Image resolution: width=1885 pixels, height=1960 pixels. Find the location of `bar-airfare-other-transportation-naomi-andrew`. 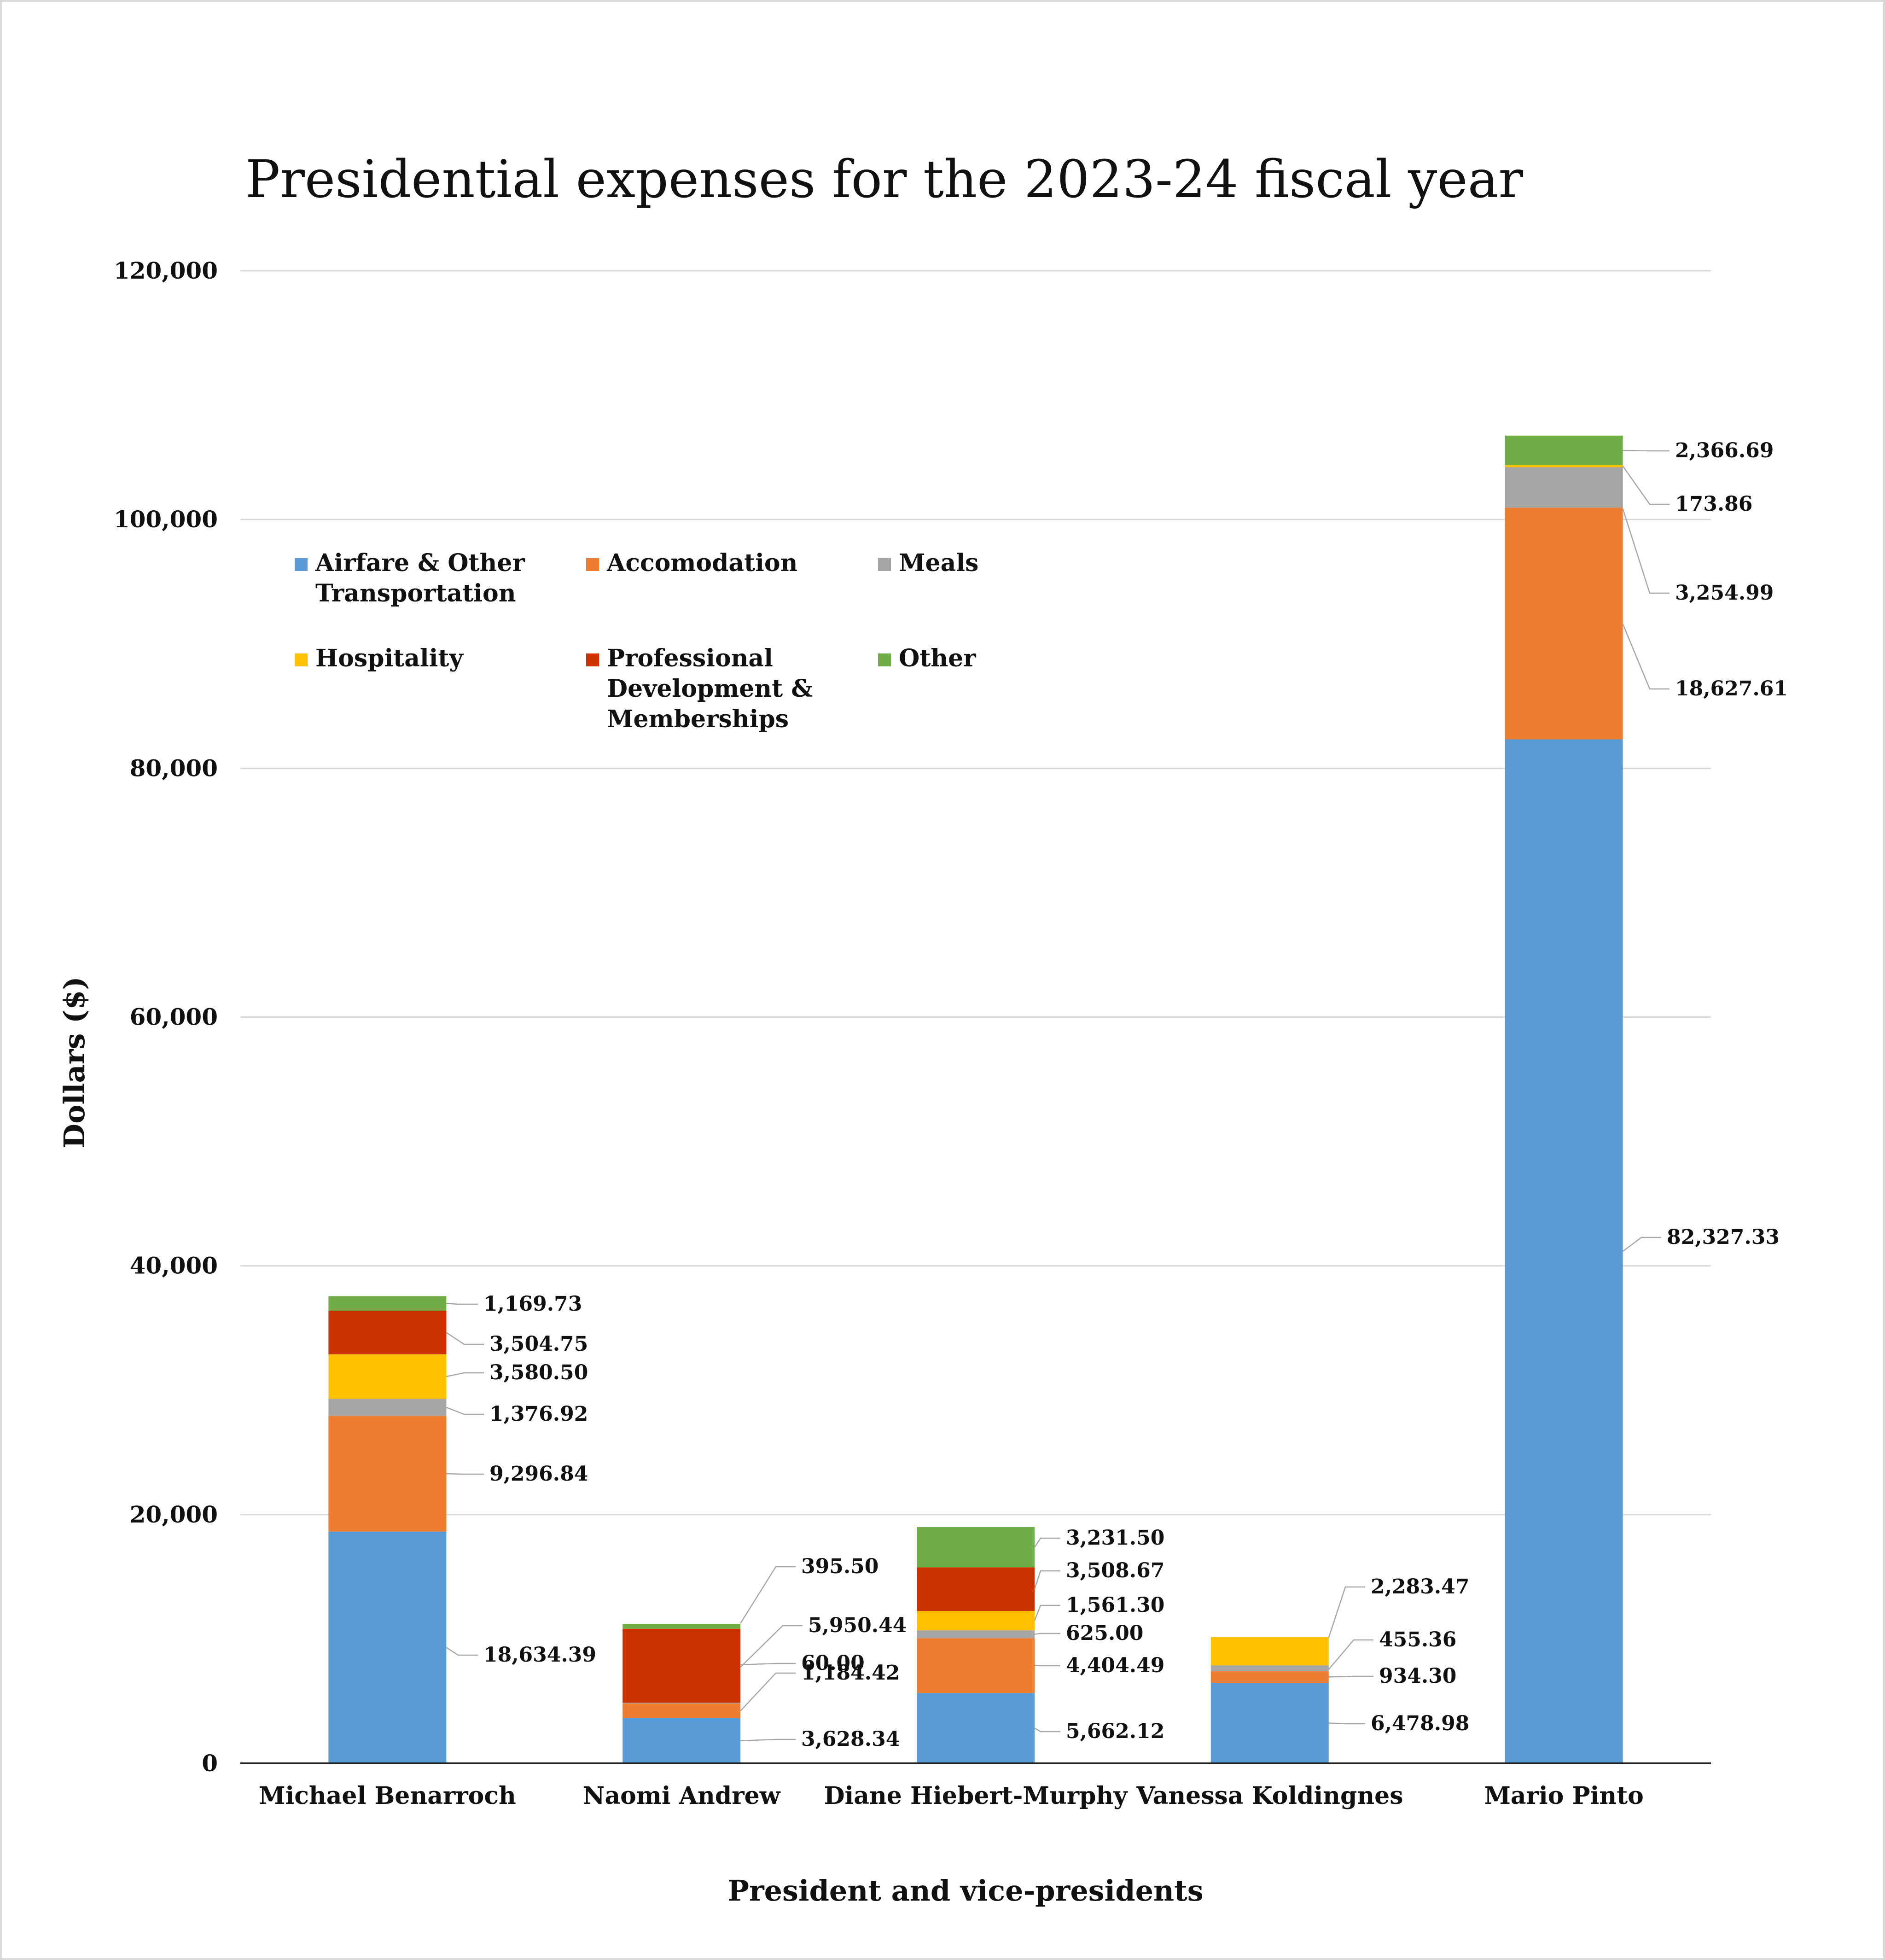

bar-airfare-other-transportation-naomi-andrew is located at coordinates (682, 1740).